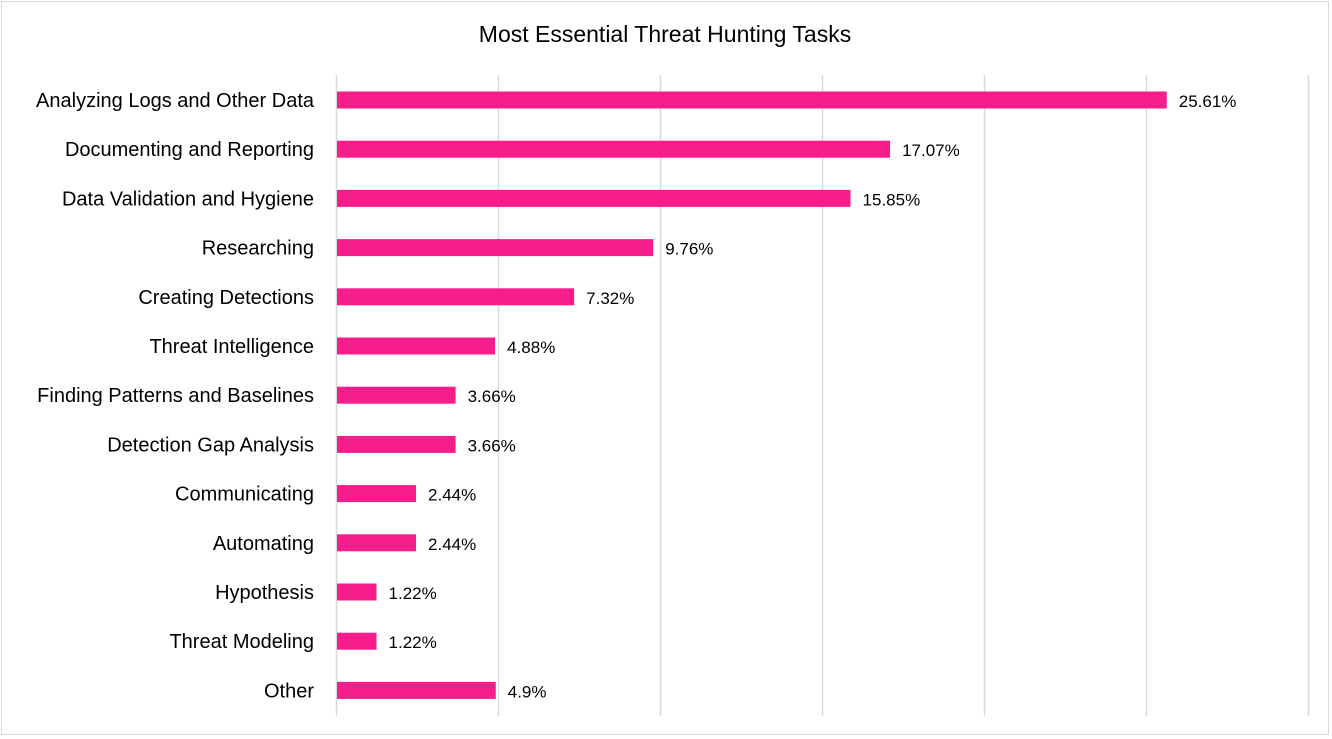  I want to click on data-label: 4.9%, so click(527, 691).